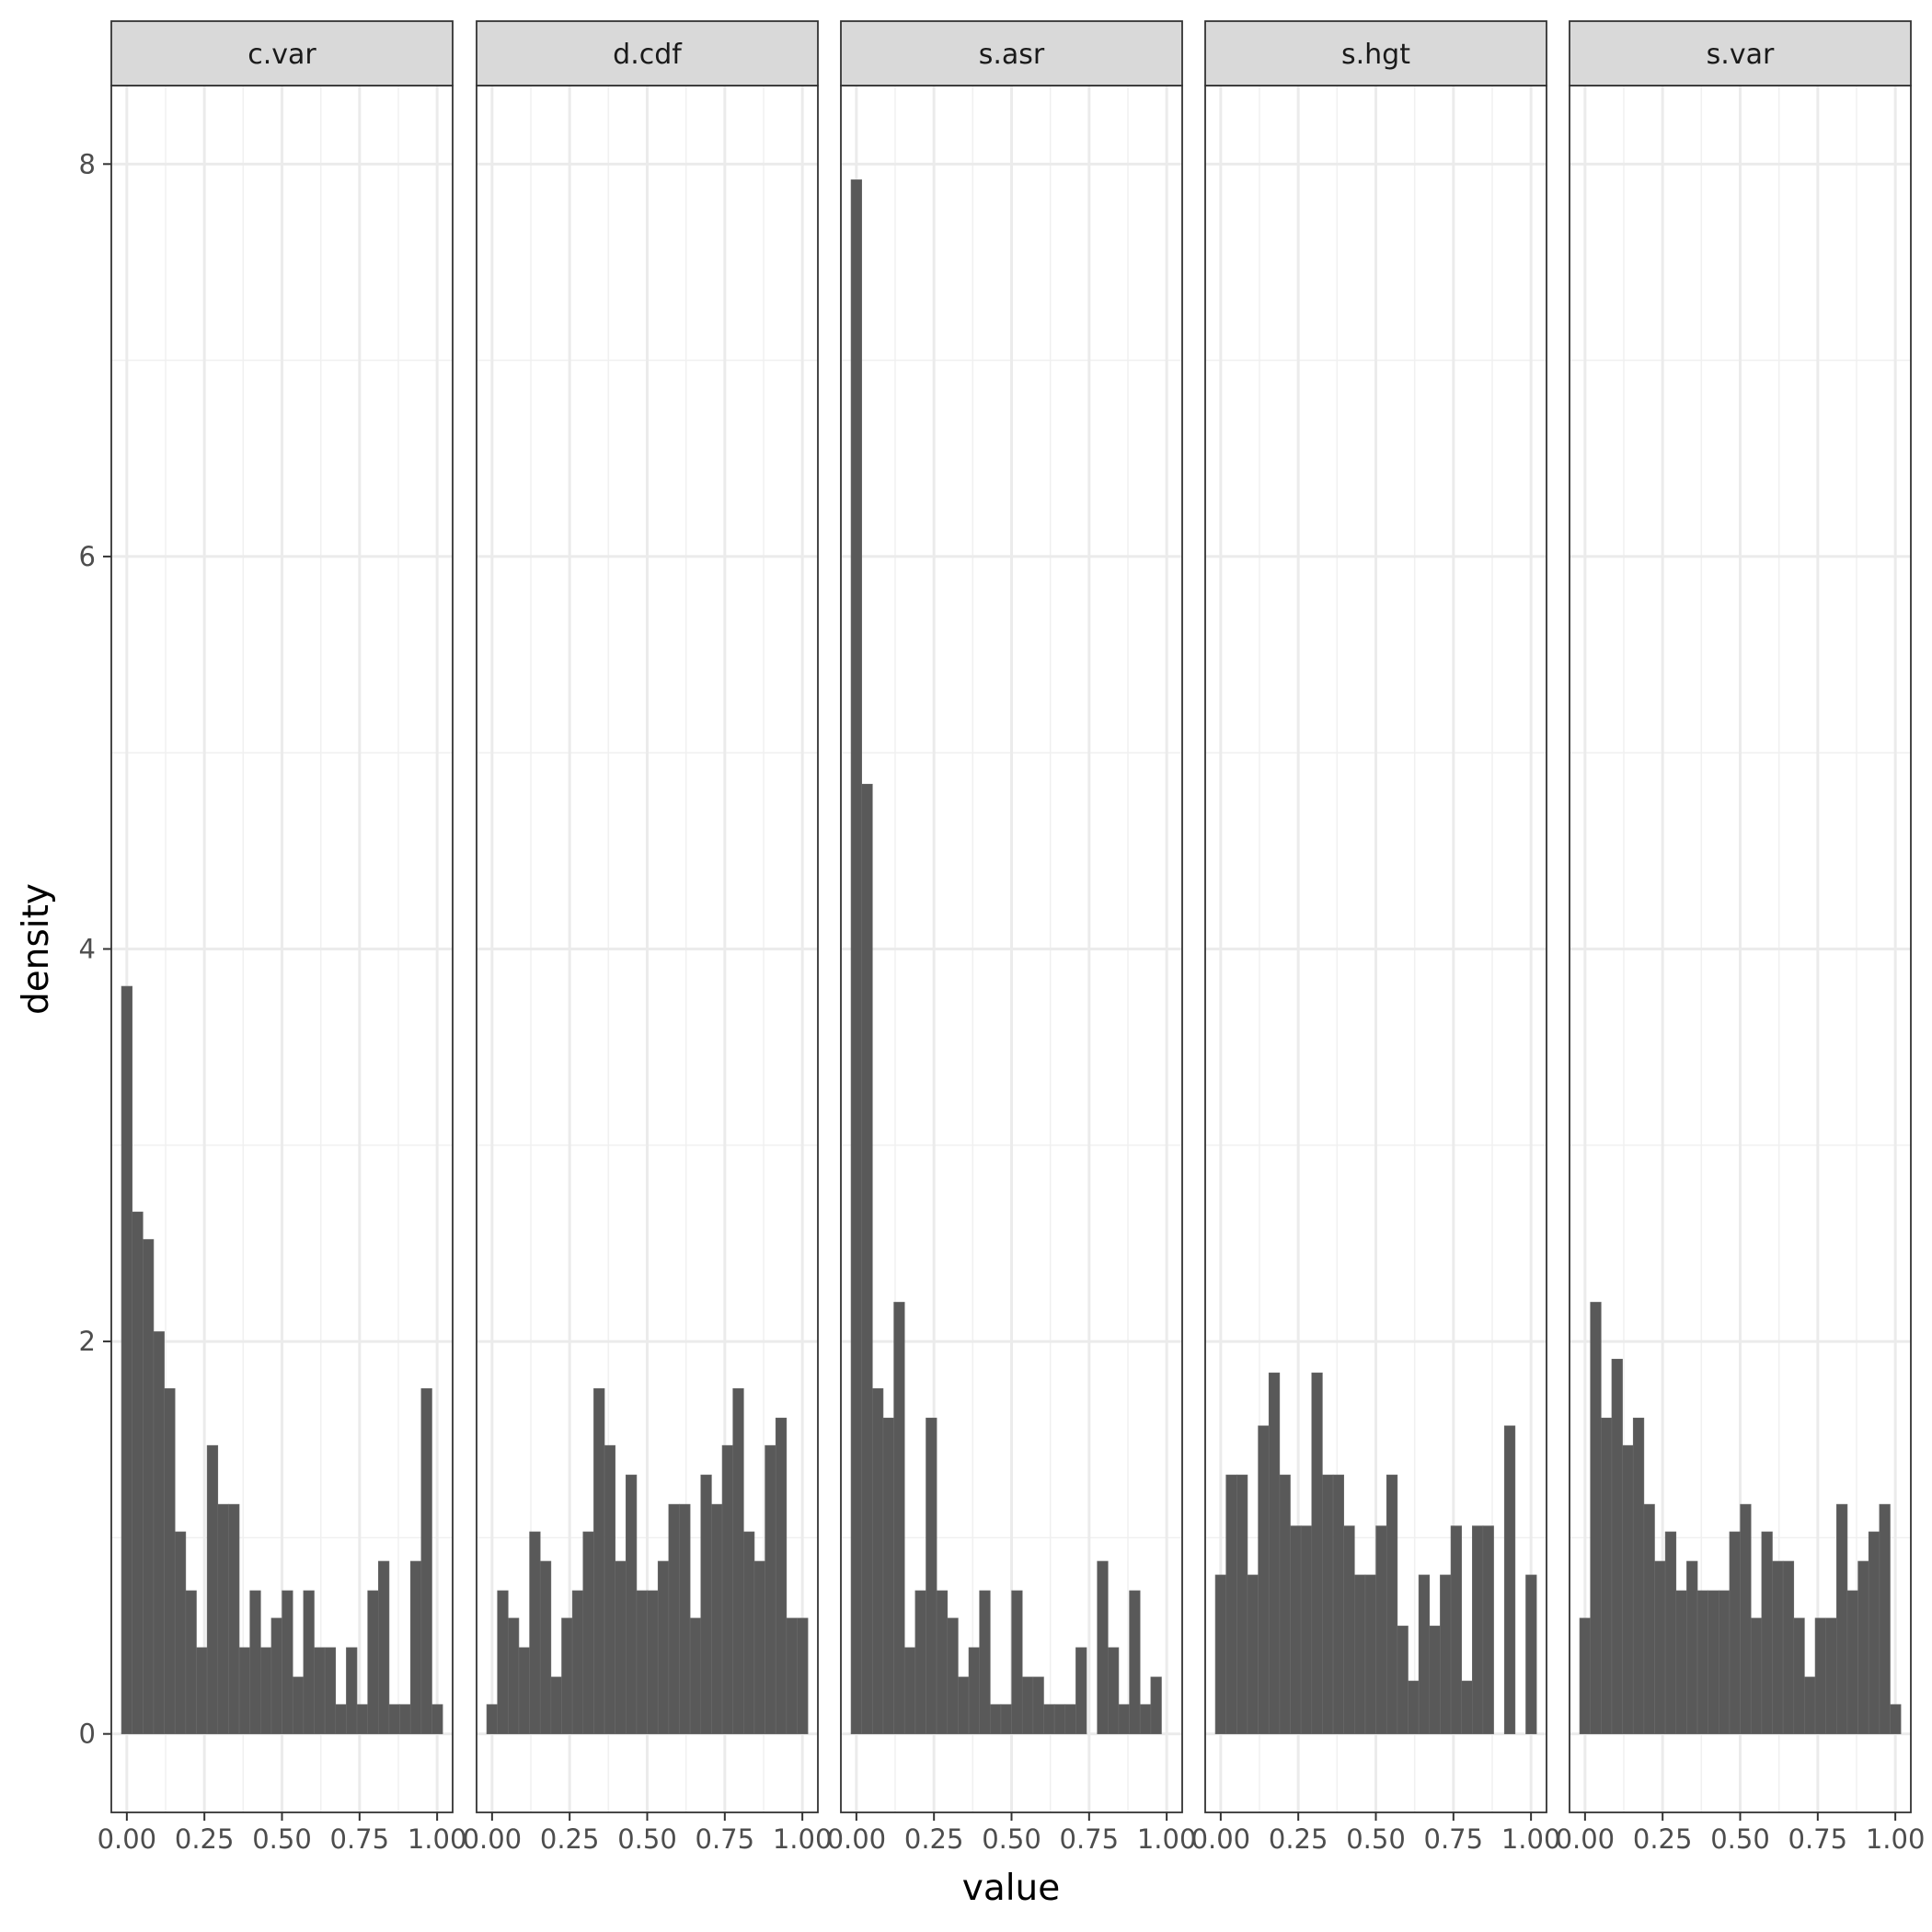 This screenshot has width=1932, height=1932. I want to click on facet-strip-label: s.var, so click(1741, 55).